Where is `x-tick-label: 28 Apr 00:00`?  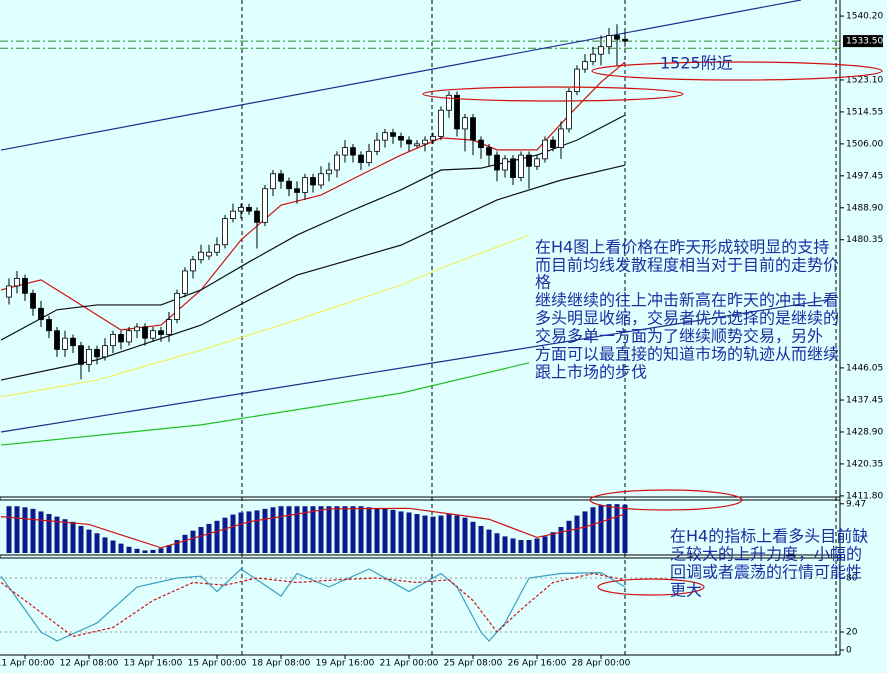
x-tick-label: 28 Apr 00:00 is located at coordinates (601, 664).